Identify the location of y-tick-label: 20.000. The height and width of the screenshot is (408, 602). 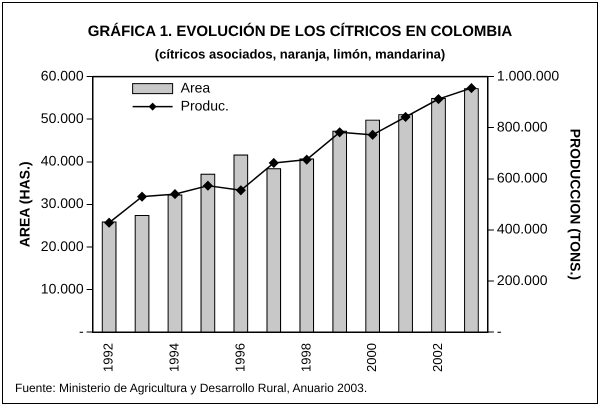
(62, 246).